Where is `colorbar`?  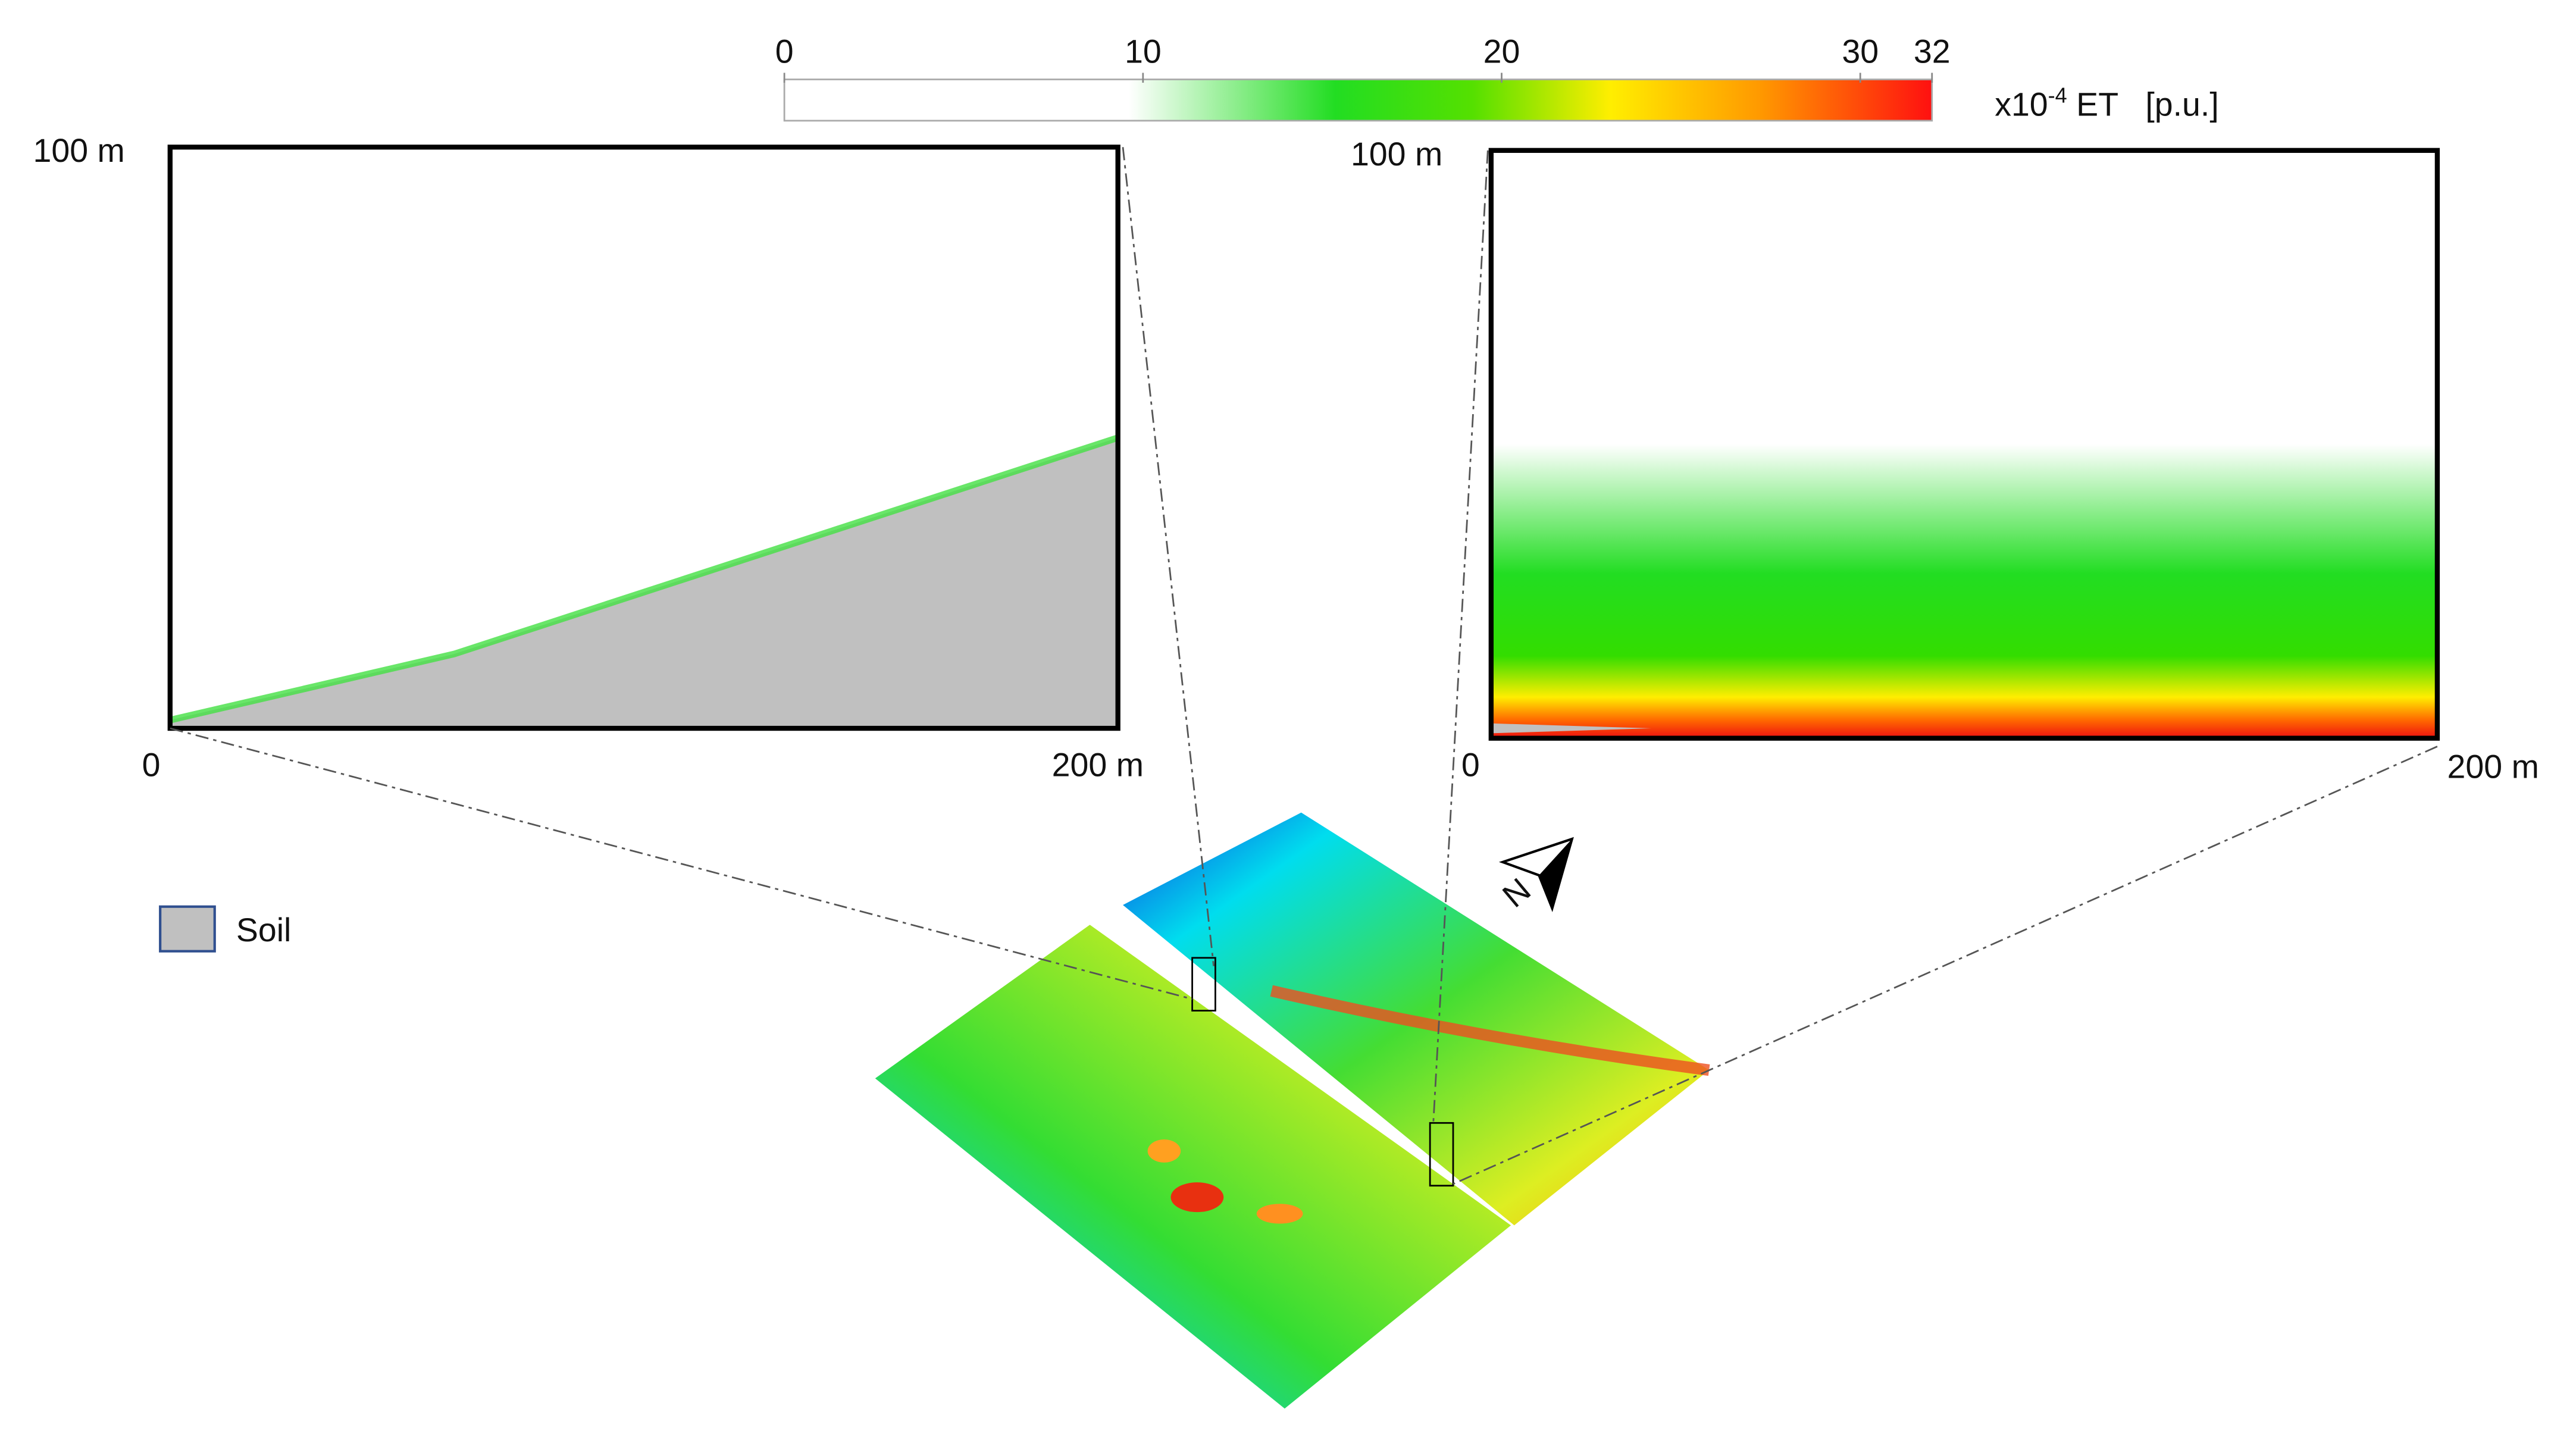 colorbar is located at coordinates (1358, 100).